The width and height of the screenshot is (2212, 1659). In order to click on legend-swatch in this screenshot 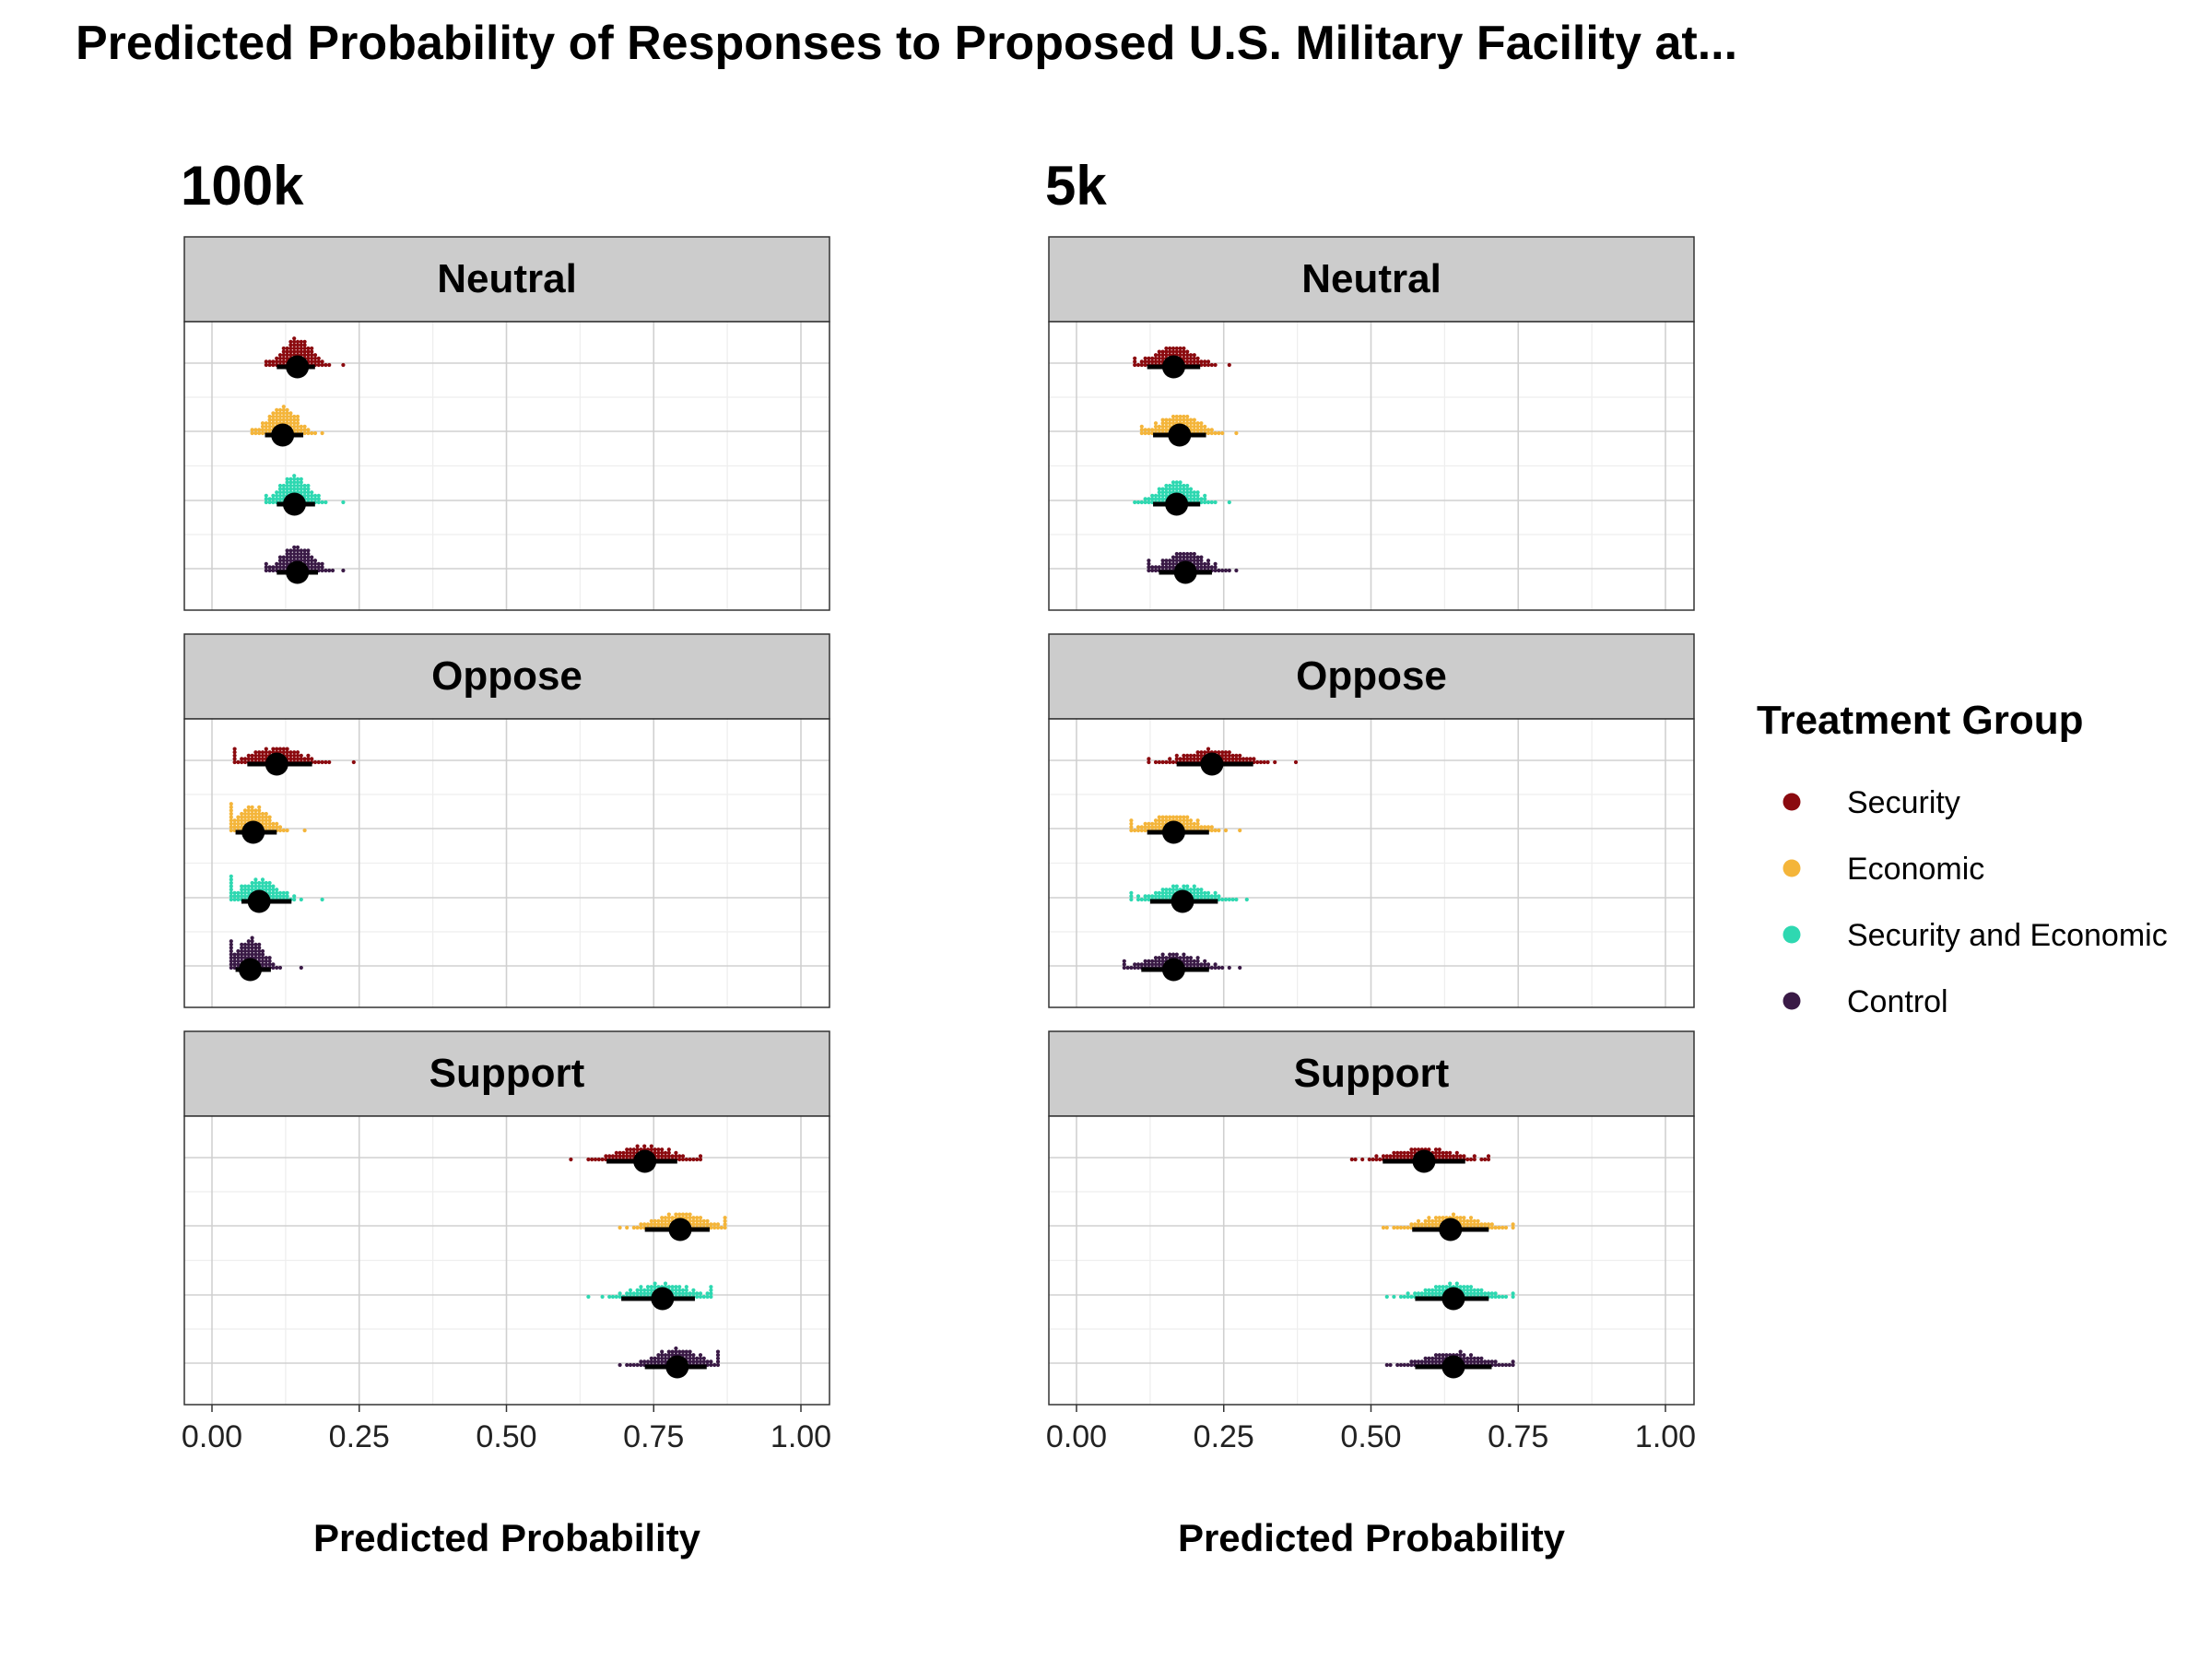, I will do `click(1792, 802)`.